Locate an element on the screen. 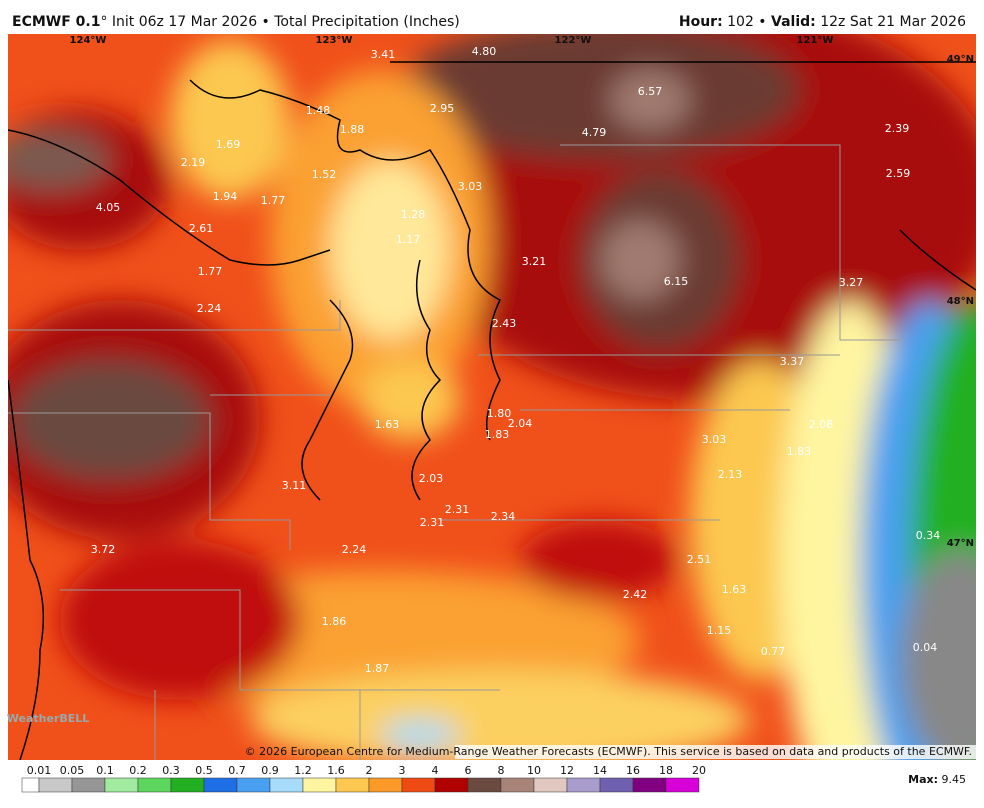  point-value: 1.86 is located at coordinates (334, 621).